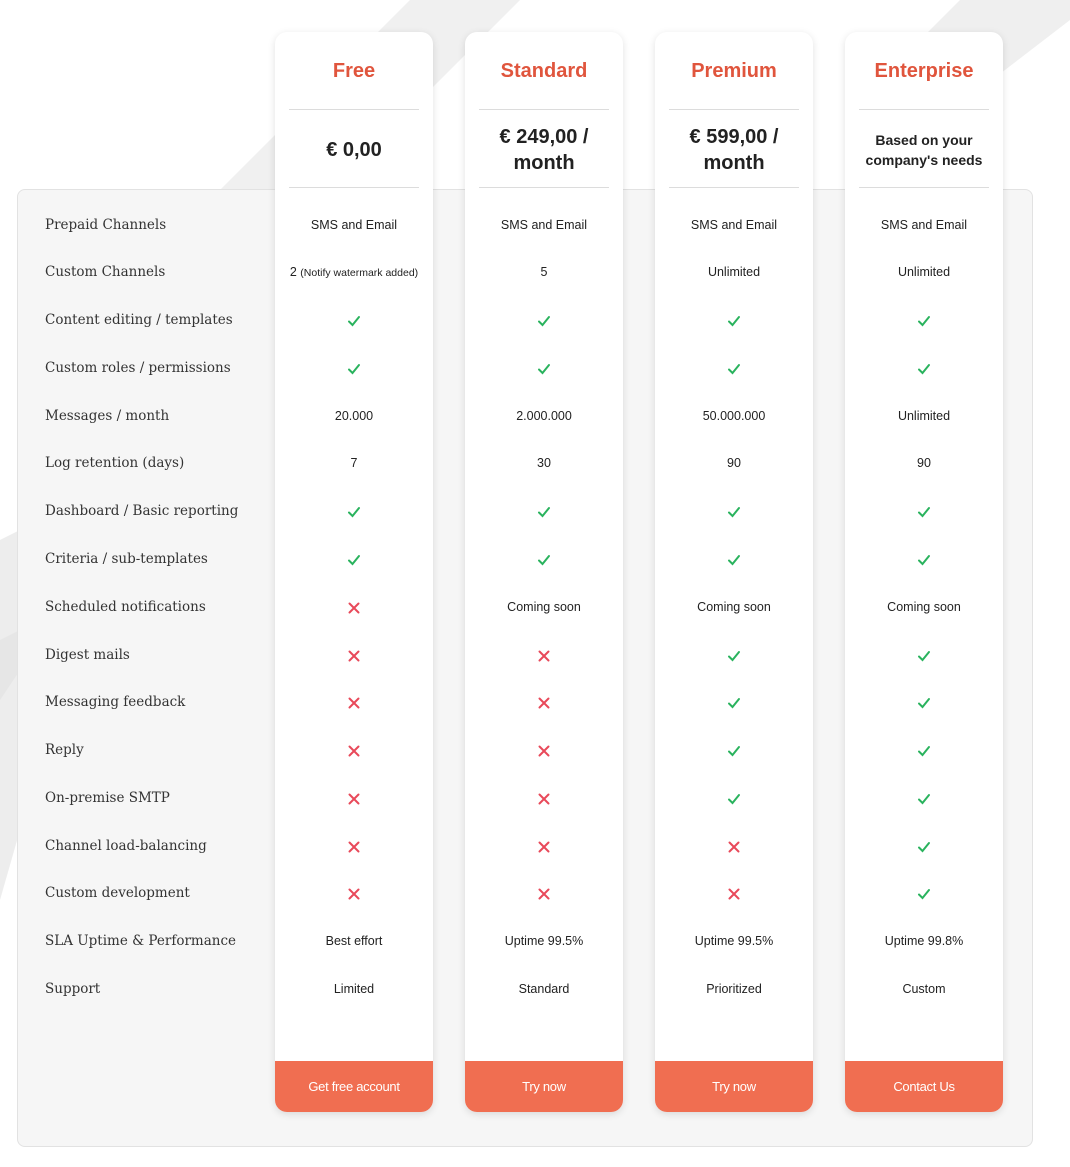  I want to click on cell-value: Uptime 99.8%, so click(924, 941).